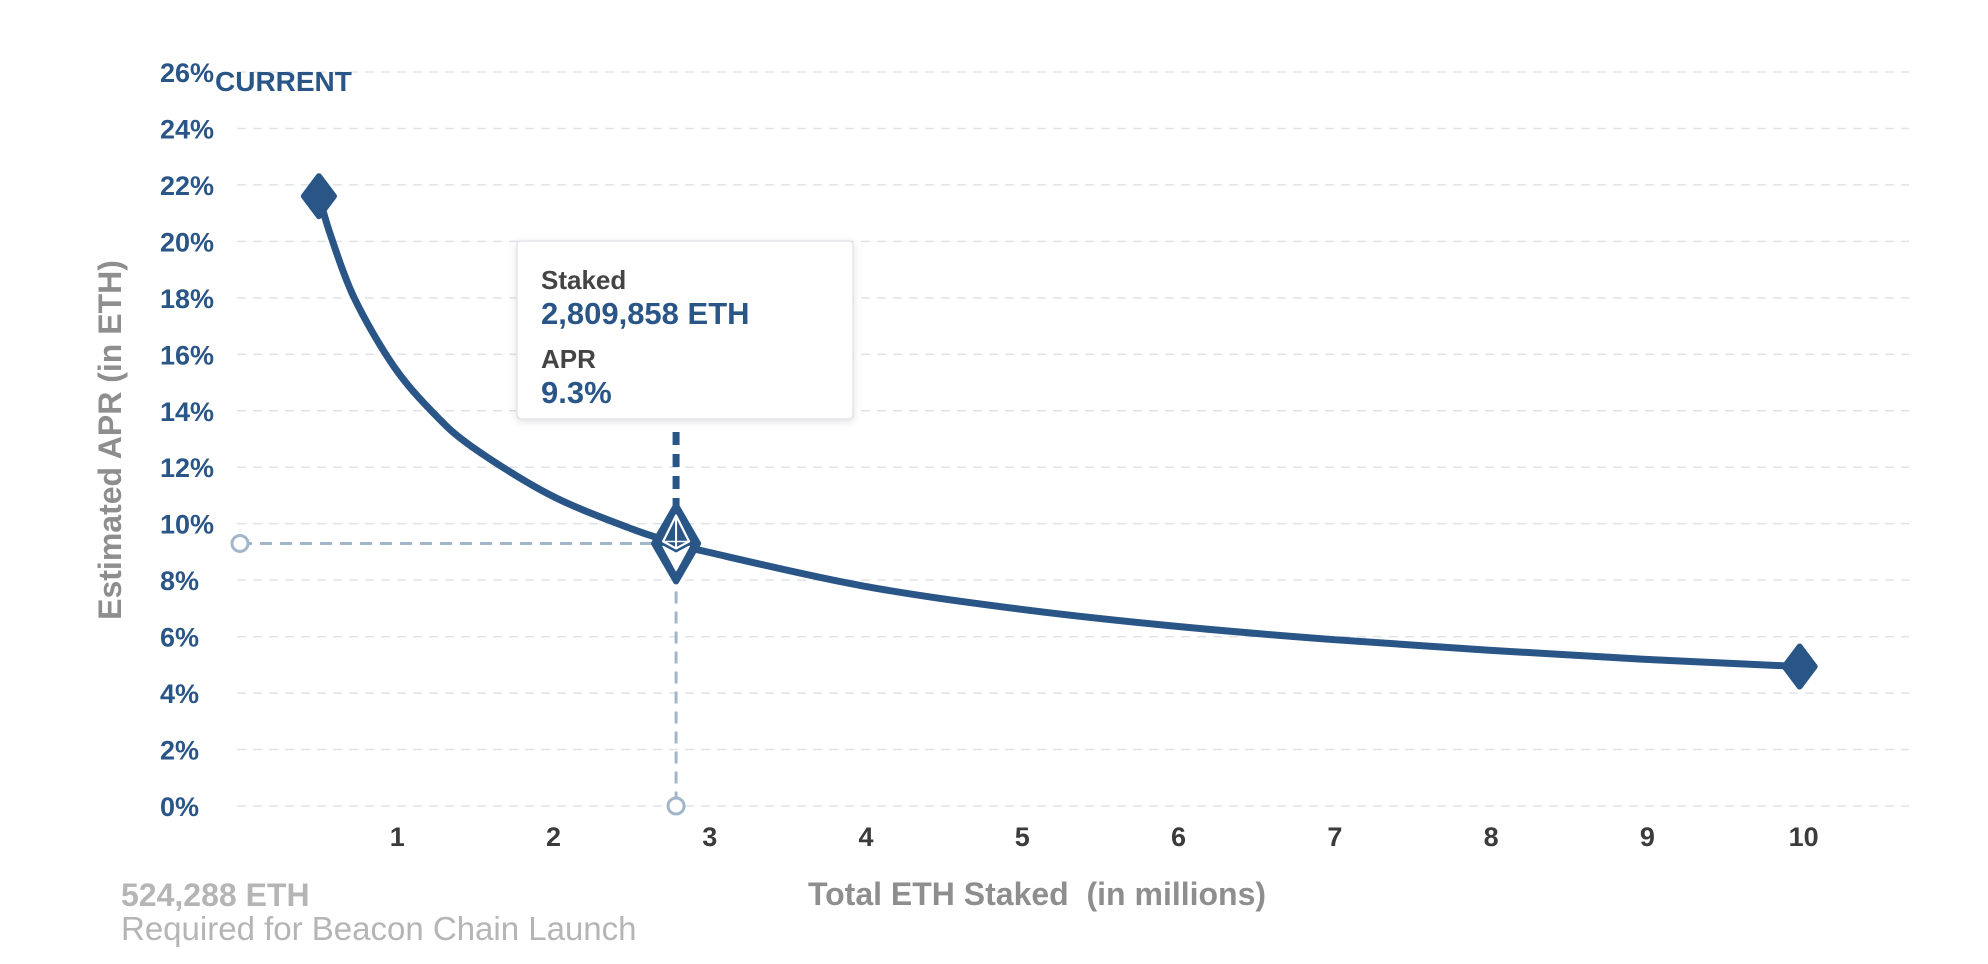 This screenshot has height=964, width=1988. Describe the element at coordinates (187, 242) in the screenshot. I see `y-tick-label: 20%` at that location.